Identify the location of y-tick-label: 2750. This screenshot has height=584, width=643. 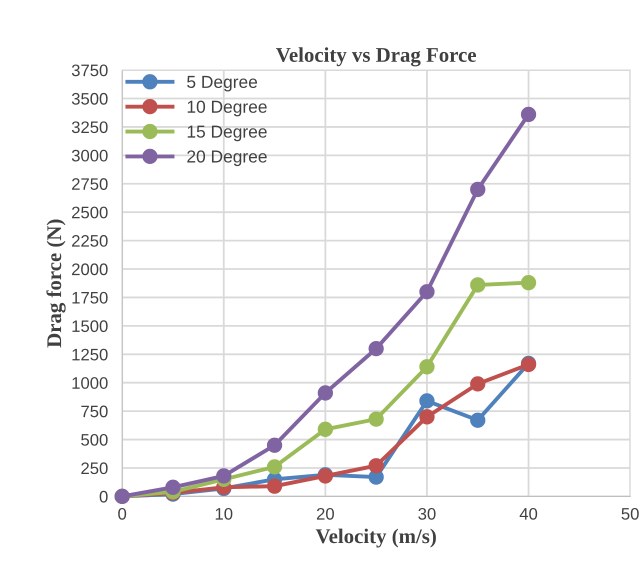
(90, 184).